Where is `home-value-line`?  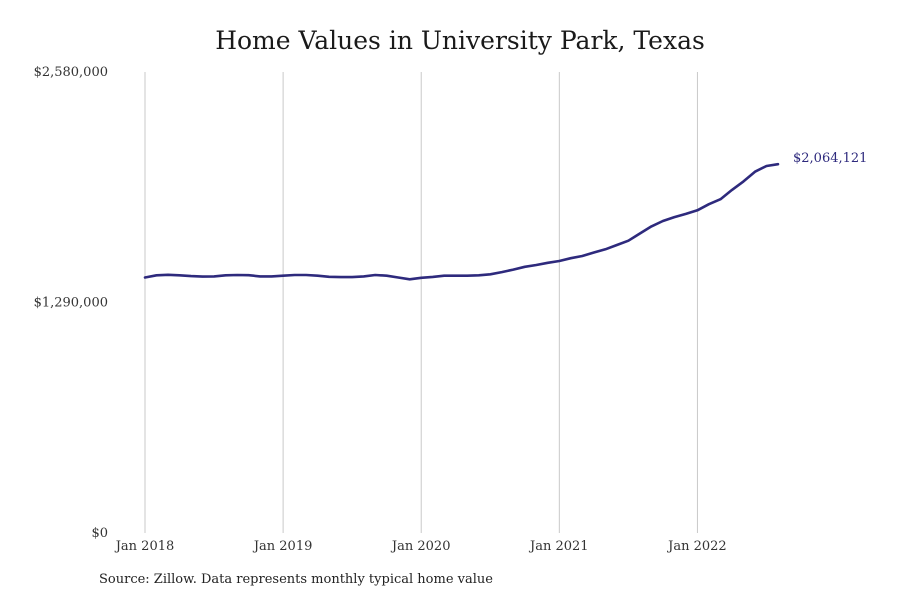 home-value-line is located at coordinates (461, 221).